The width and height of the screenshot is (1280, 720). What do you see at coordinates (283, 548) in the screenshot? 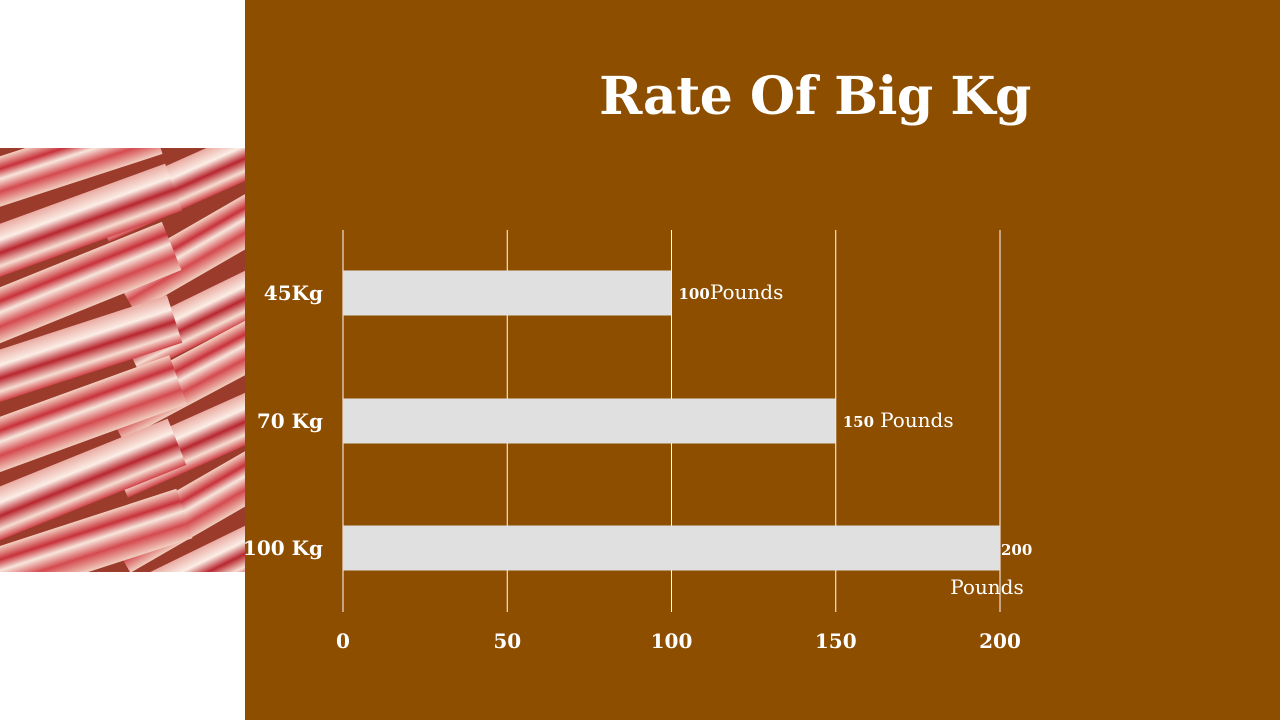
I see `category-label: 100 Kg` at bounding box center [283, 548].